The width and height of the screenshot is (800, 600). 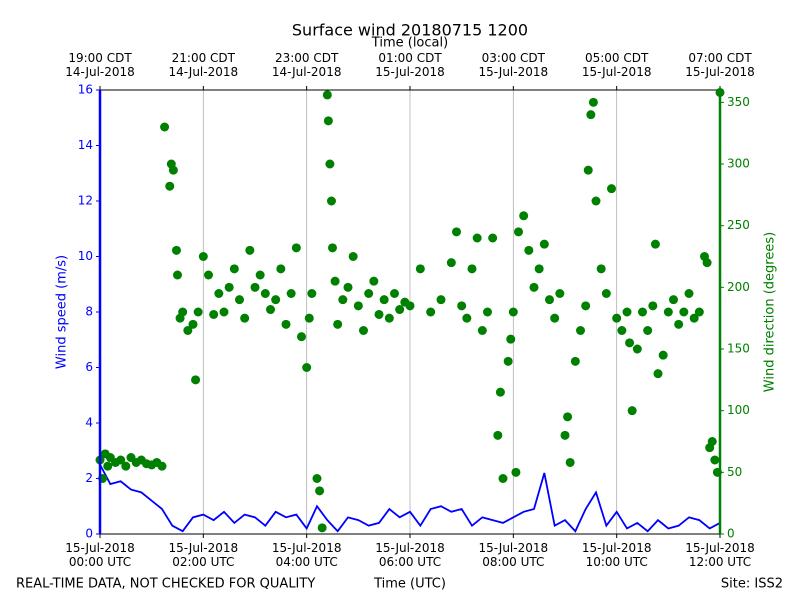 What do you see at coordinates (513, 65) in the screenshot?
I see `x2-tick-label: 03:00 CDT 15-Jul-2018` at bounding box center [513, 65].